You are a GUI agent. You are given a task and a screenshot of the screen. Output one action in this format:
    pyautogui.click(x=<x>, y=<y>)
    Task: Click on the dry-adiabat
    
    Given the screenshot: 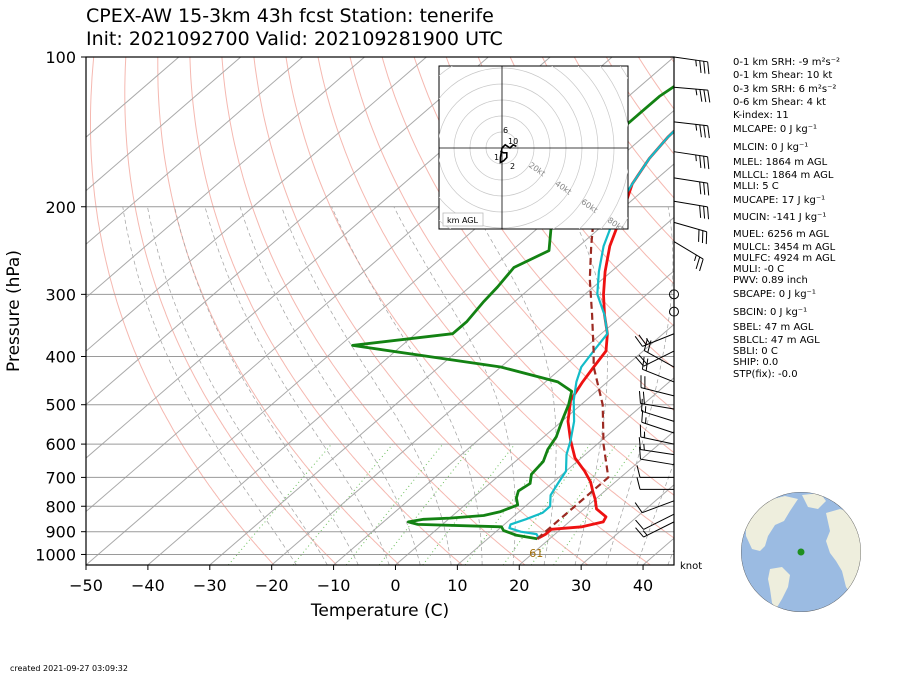 What is the action you would take?
    pyautogui.click(x=559, y=213)
    